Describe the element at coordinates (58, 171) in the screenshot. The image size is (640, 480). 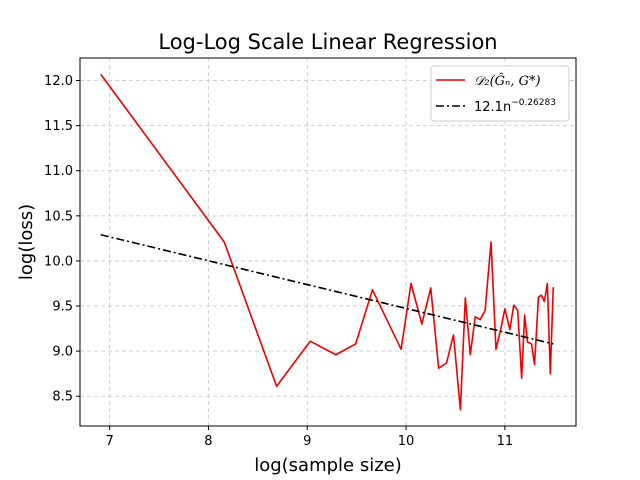
I see `y-tick-label: 11.0` at that location.